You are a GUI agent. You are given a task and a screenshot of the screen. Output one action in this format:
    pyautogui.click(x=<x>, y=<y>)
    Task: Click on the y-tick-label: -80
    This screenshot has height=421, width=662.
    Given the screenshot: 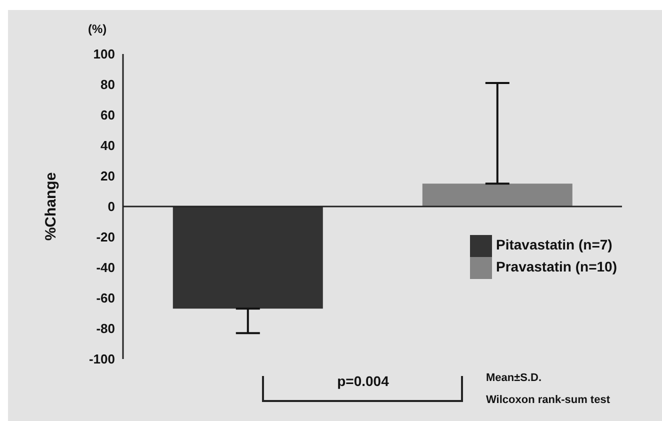 What is the action you would take?
    pyautogui.click(x=105, y=328)
    